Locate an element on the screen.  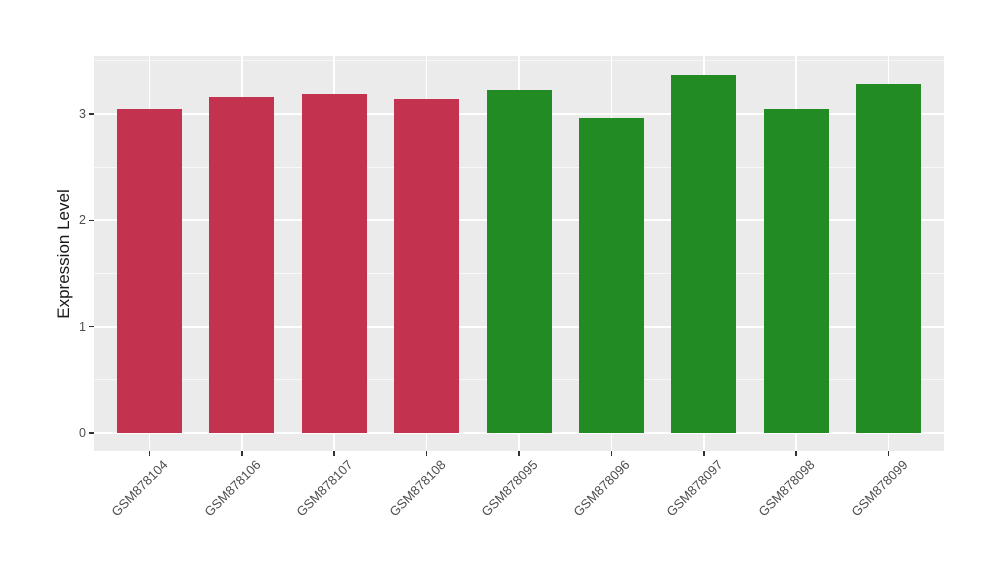
x-tick-label: GSM878099 is located at coordinates (879, 488).